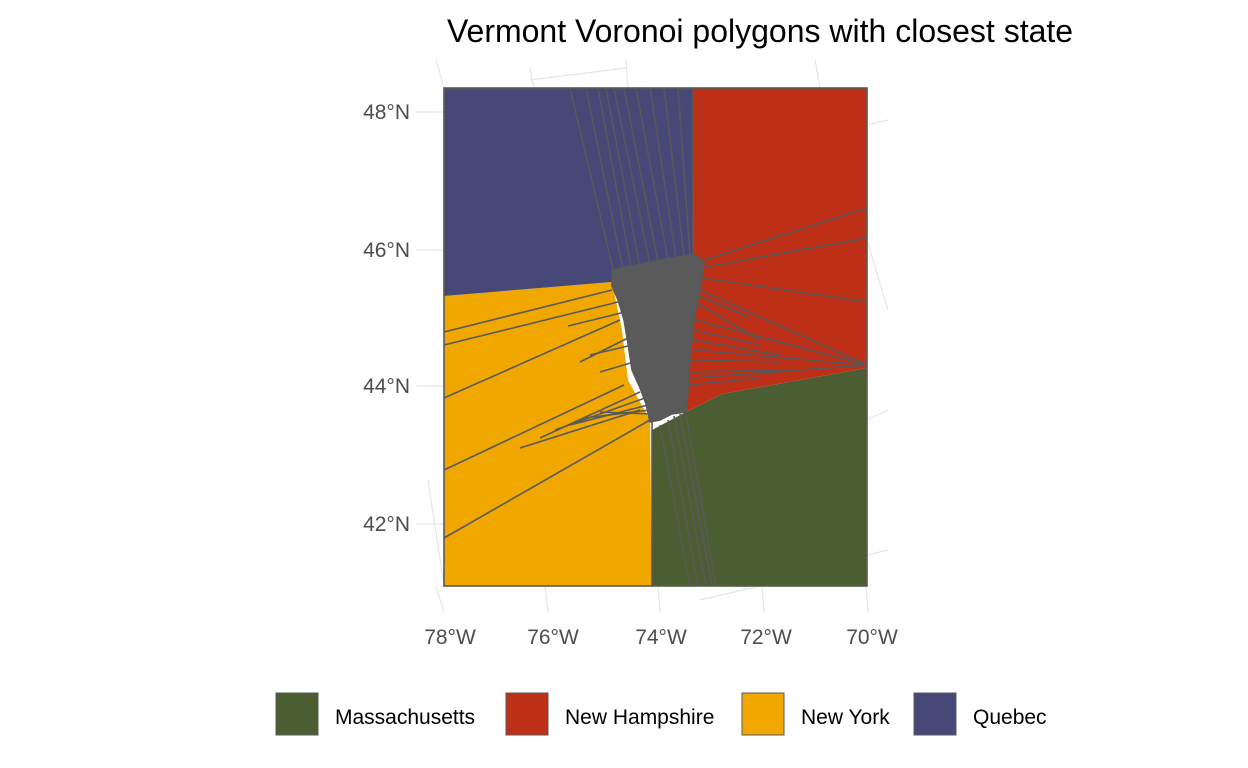 This screenshot has width=1248, height=768. Describe the element at coordinates (569, 192) in the screenshot. I see `region-quebec` at that location.